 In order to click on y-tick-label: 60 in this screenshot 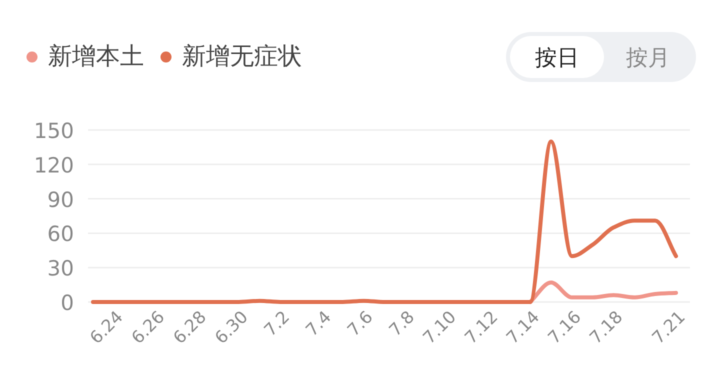, I will do `click(60, 234)`.